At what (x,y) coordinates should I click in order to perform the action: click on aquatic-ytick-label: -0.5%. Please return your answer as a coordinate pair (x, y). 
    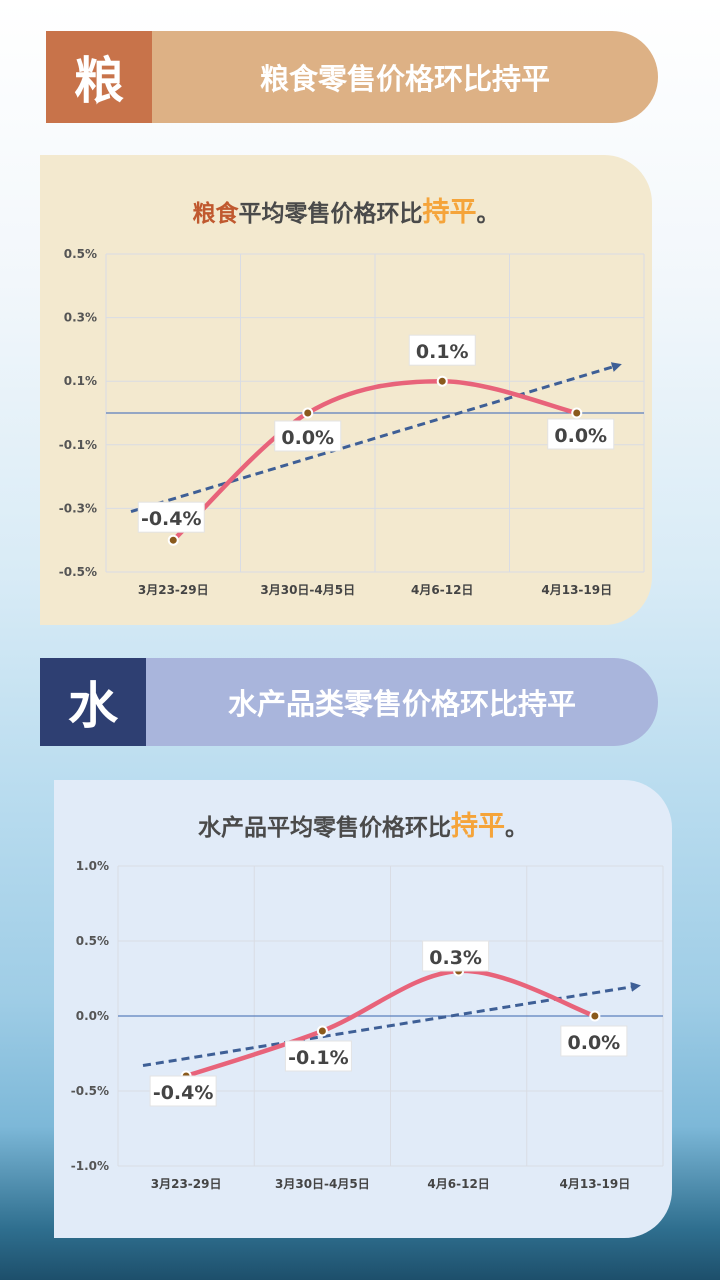
    Looking at the image, I should click on (90, 1091).